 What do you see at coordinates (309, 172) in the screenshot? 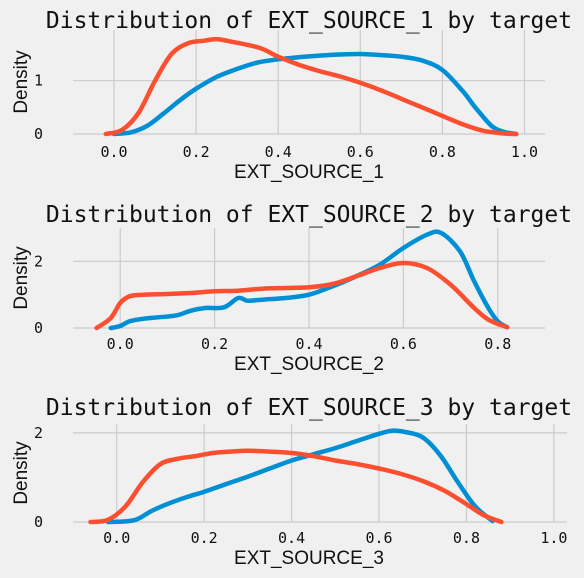
I see `x-axis-label: EXT_SOURCE_1` at bounding box center [309, 172].